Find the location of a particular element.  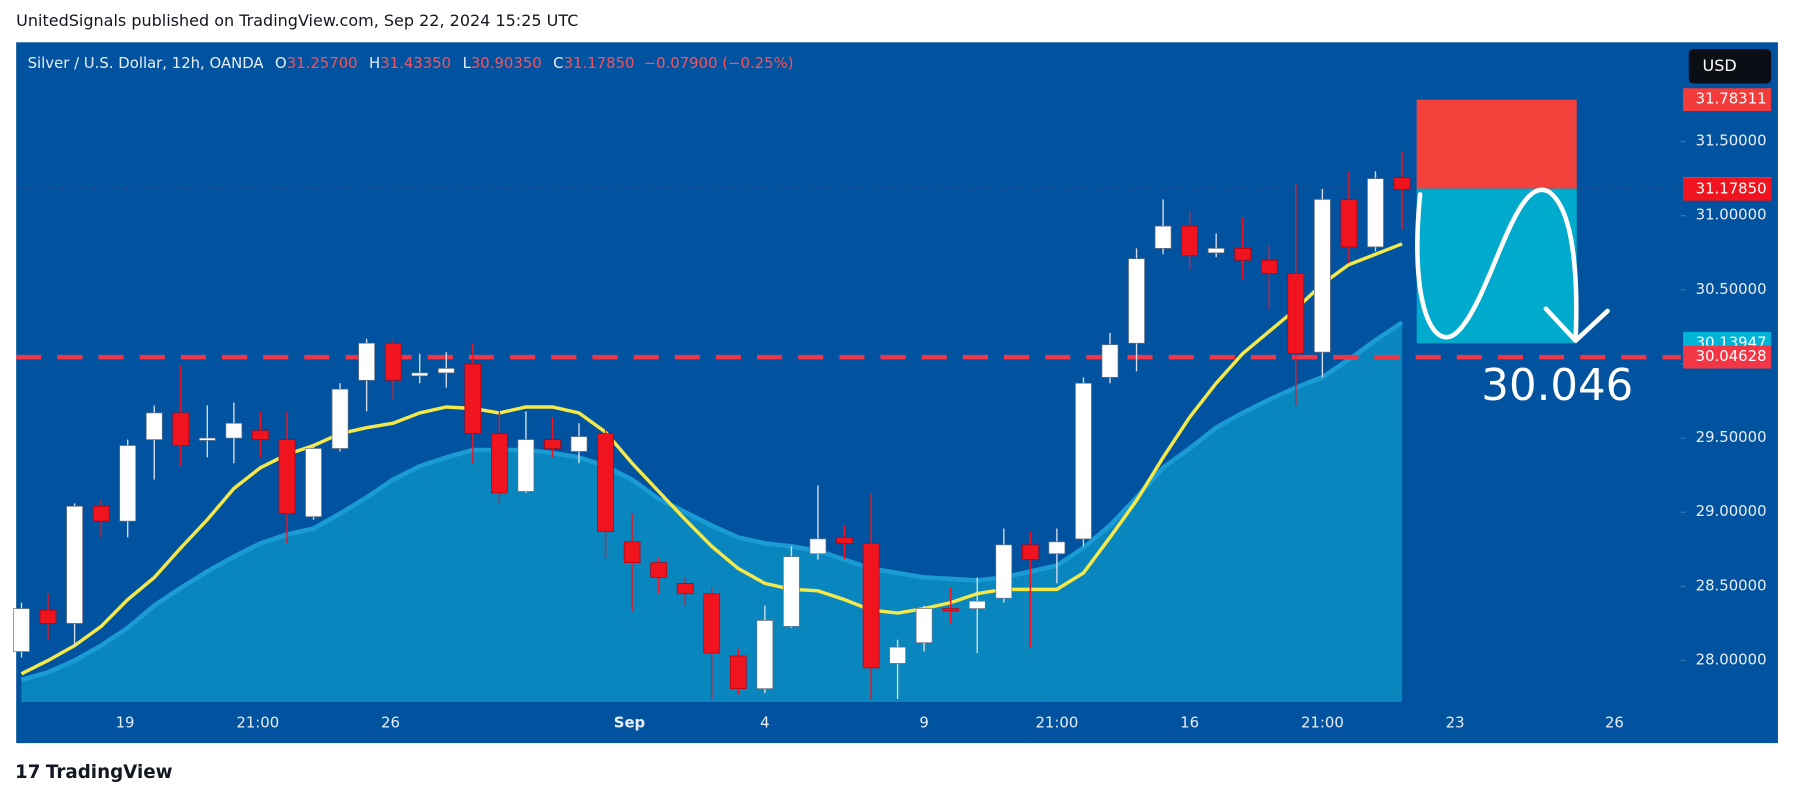

price-label: 31.17850 is located at coordinates (1731, 188).